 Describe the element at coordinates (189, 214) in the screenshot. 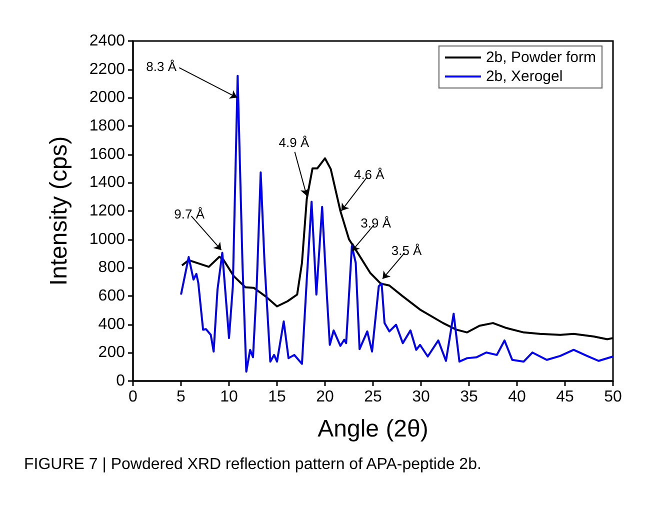

I see `annotation: 9.7 Å` at that location.